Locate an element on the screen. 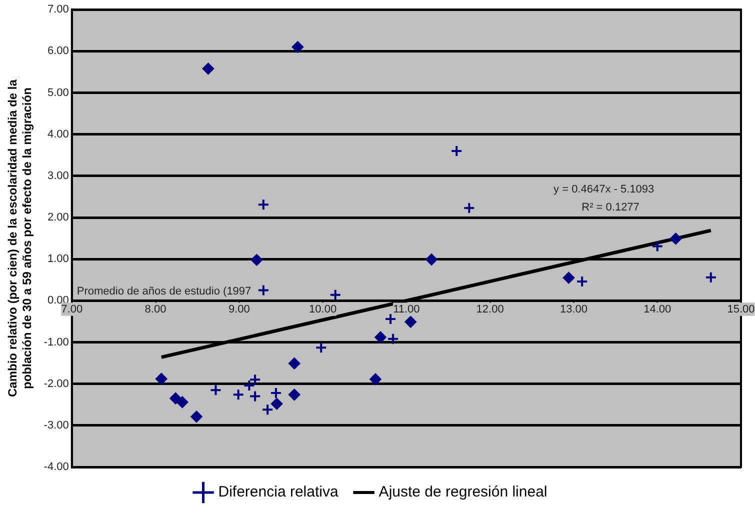  y-tick-label: 1.00 is located at coordinates (58, 259).